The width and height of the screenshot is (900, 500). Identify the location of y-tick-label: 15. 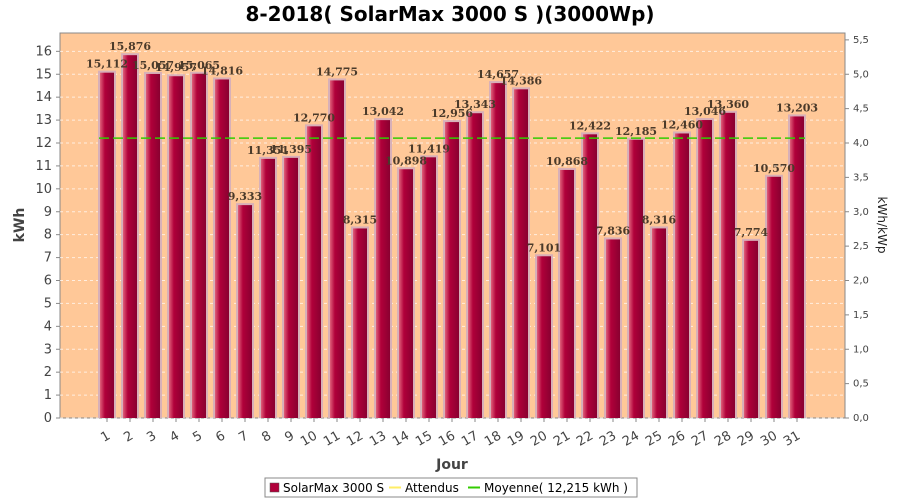
(43, 74).